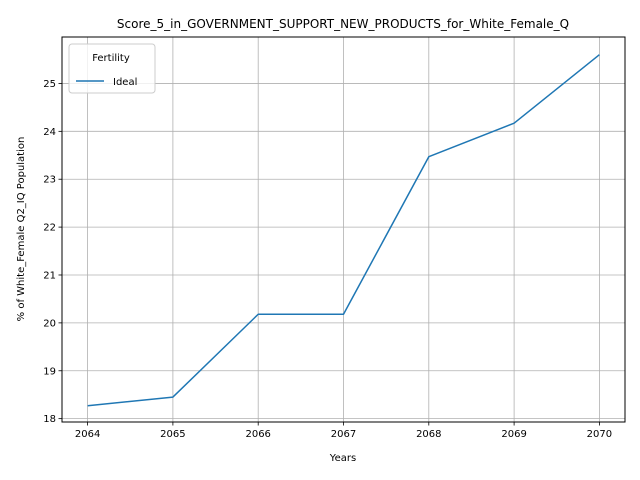 Image resolution: width=640 pixels, height=480 pixels. I want to click on x-axis: 2064 2065 2066 2067 2068 2069 2070, so click(343, 431).